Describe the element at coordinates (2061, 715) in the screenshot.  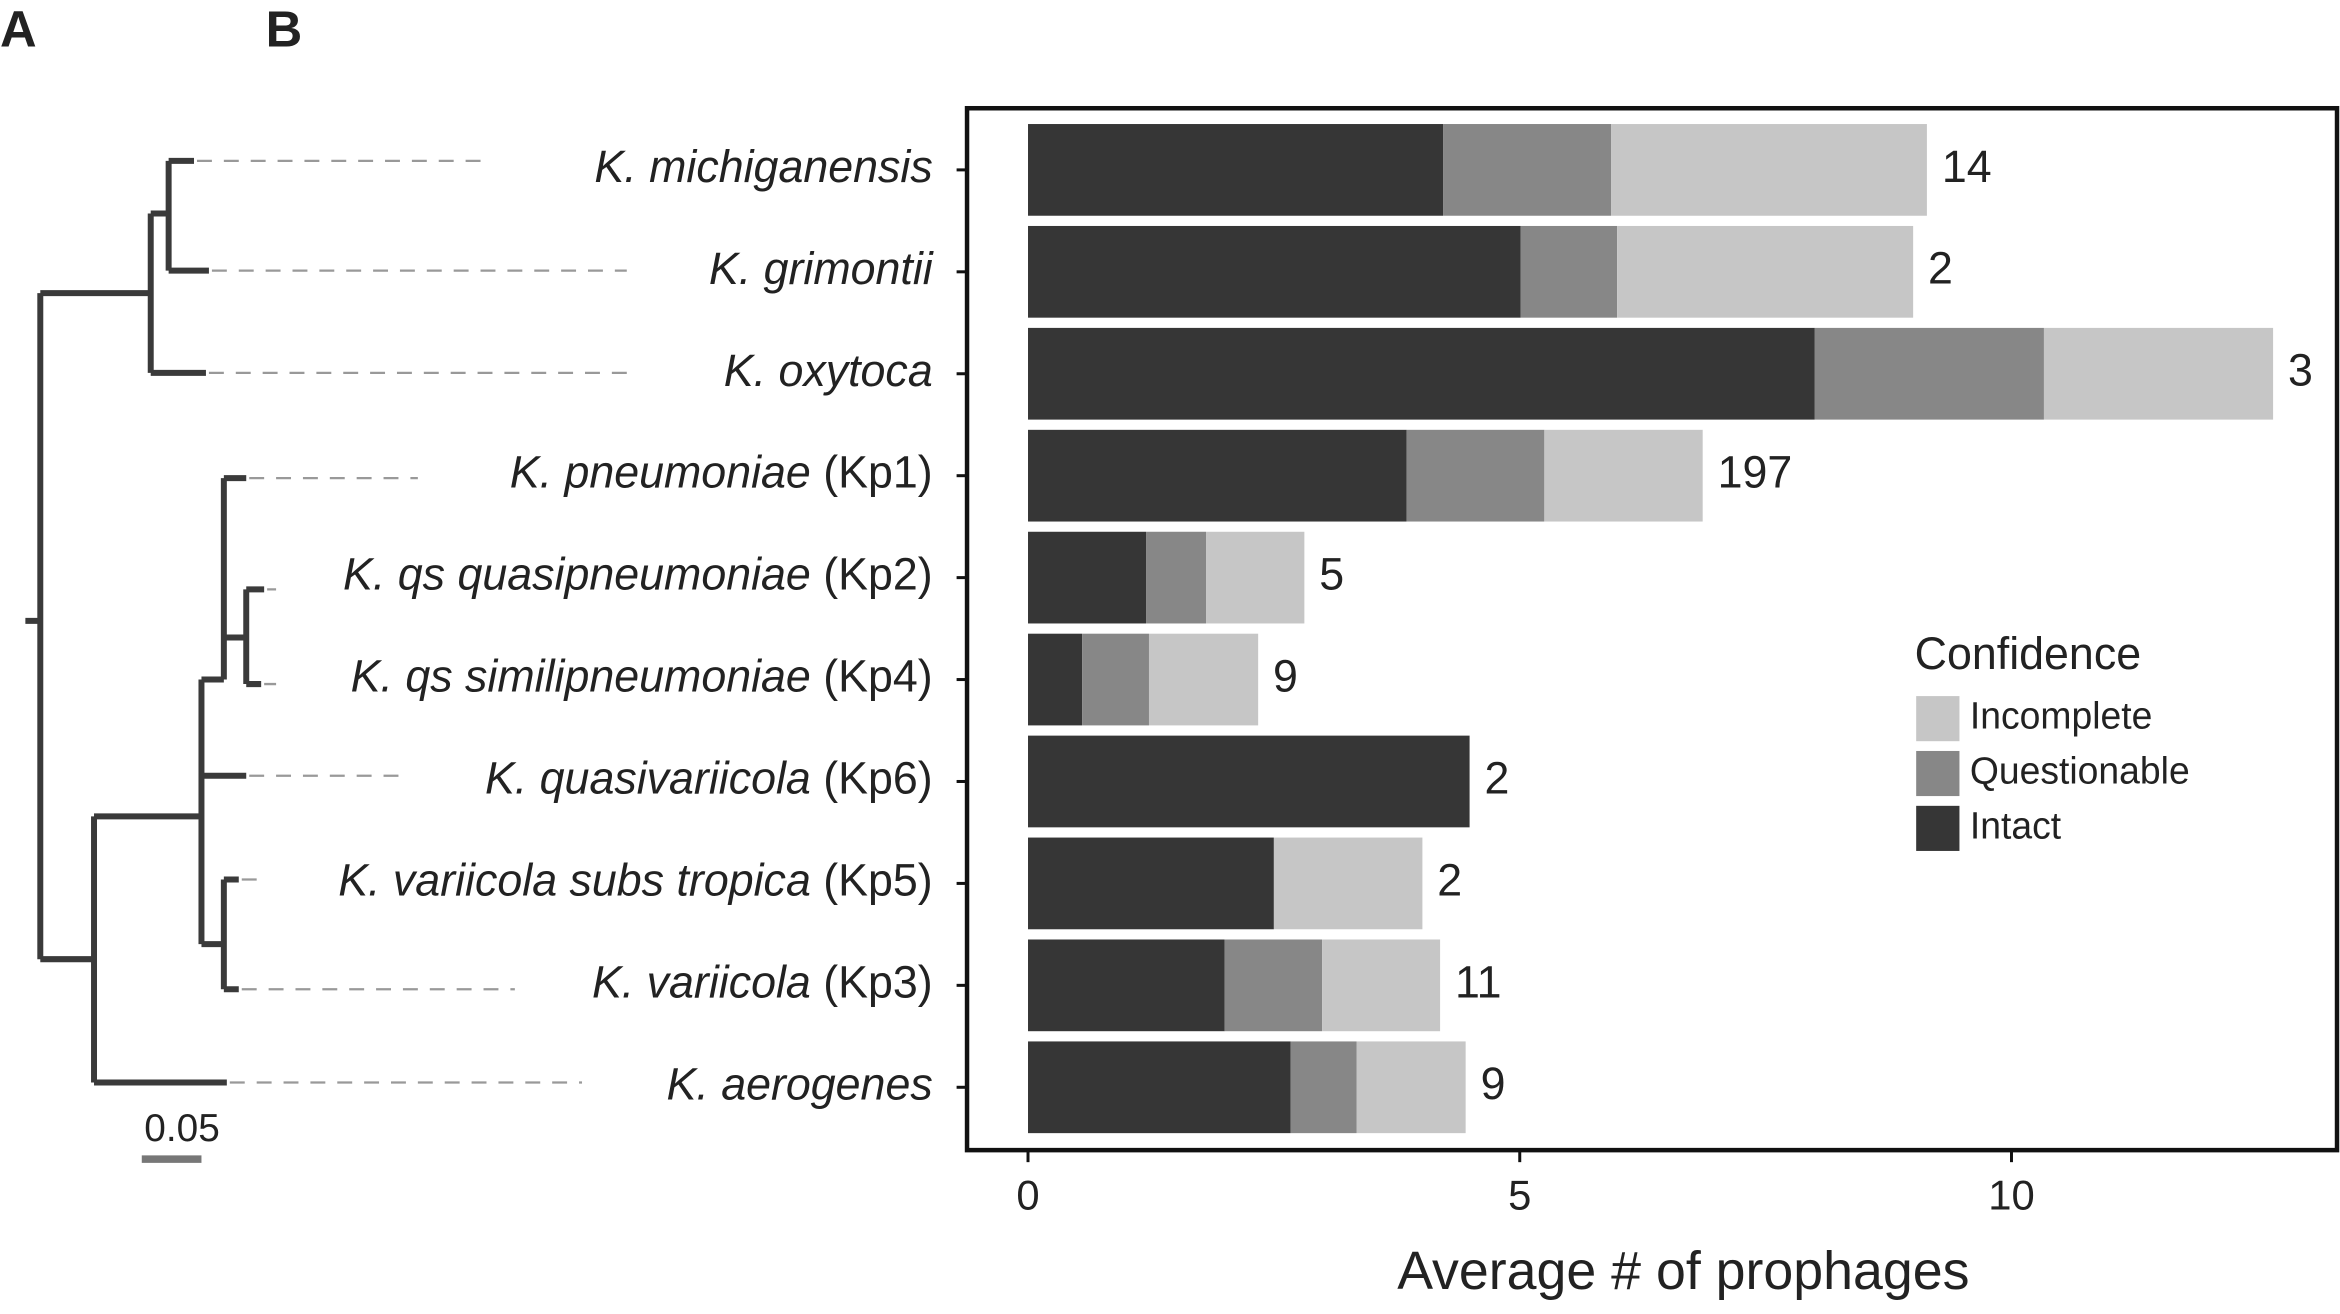
I see `legend-label: Incomplete` at that location.